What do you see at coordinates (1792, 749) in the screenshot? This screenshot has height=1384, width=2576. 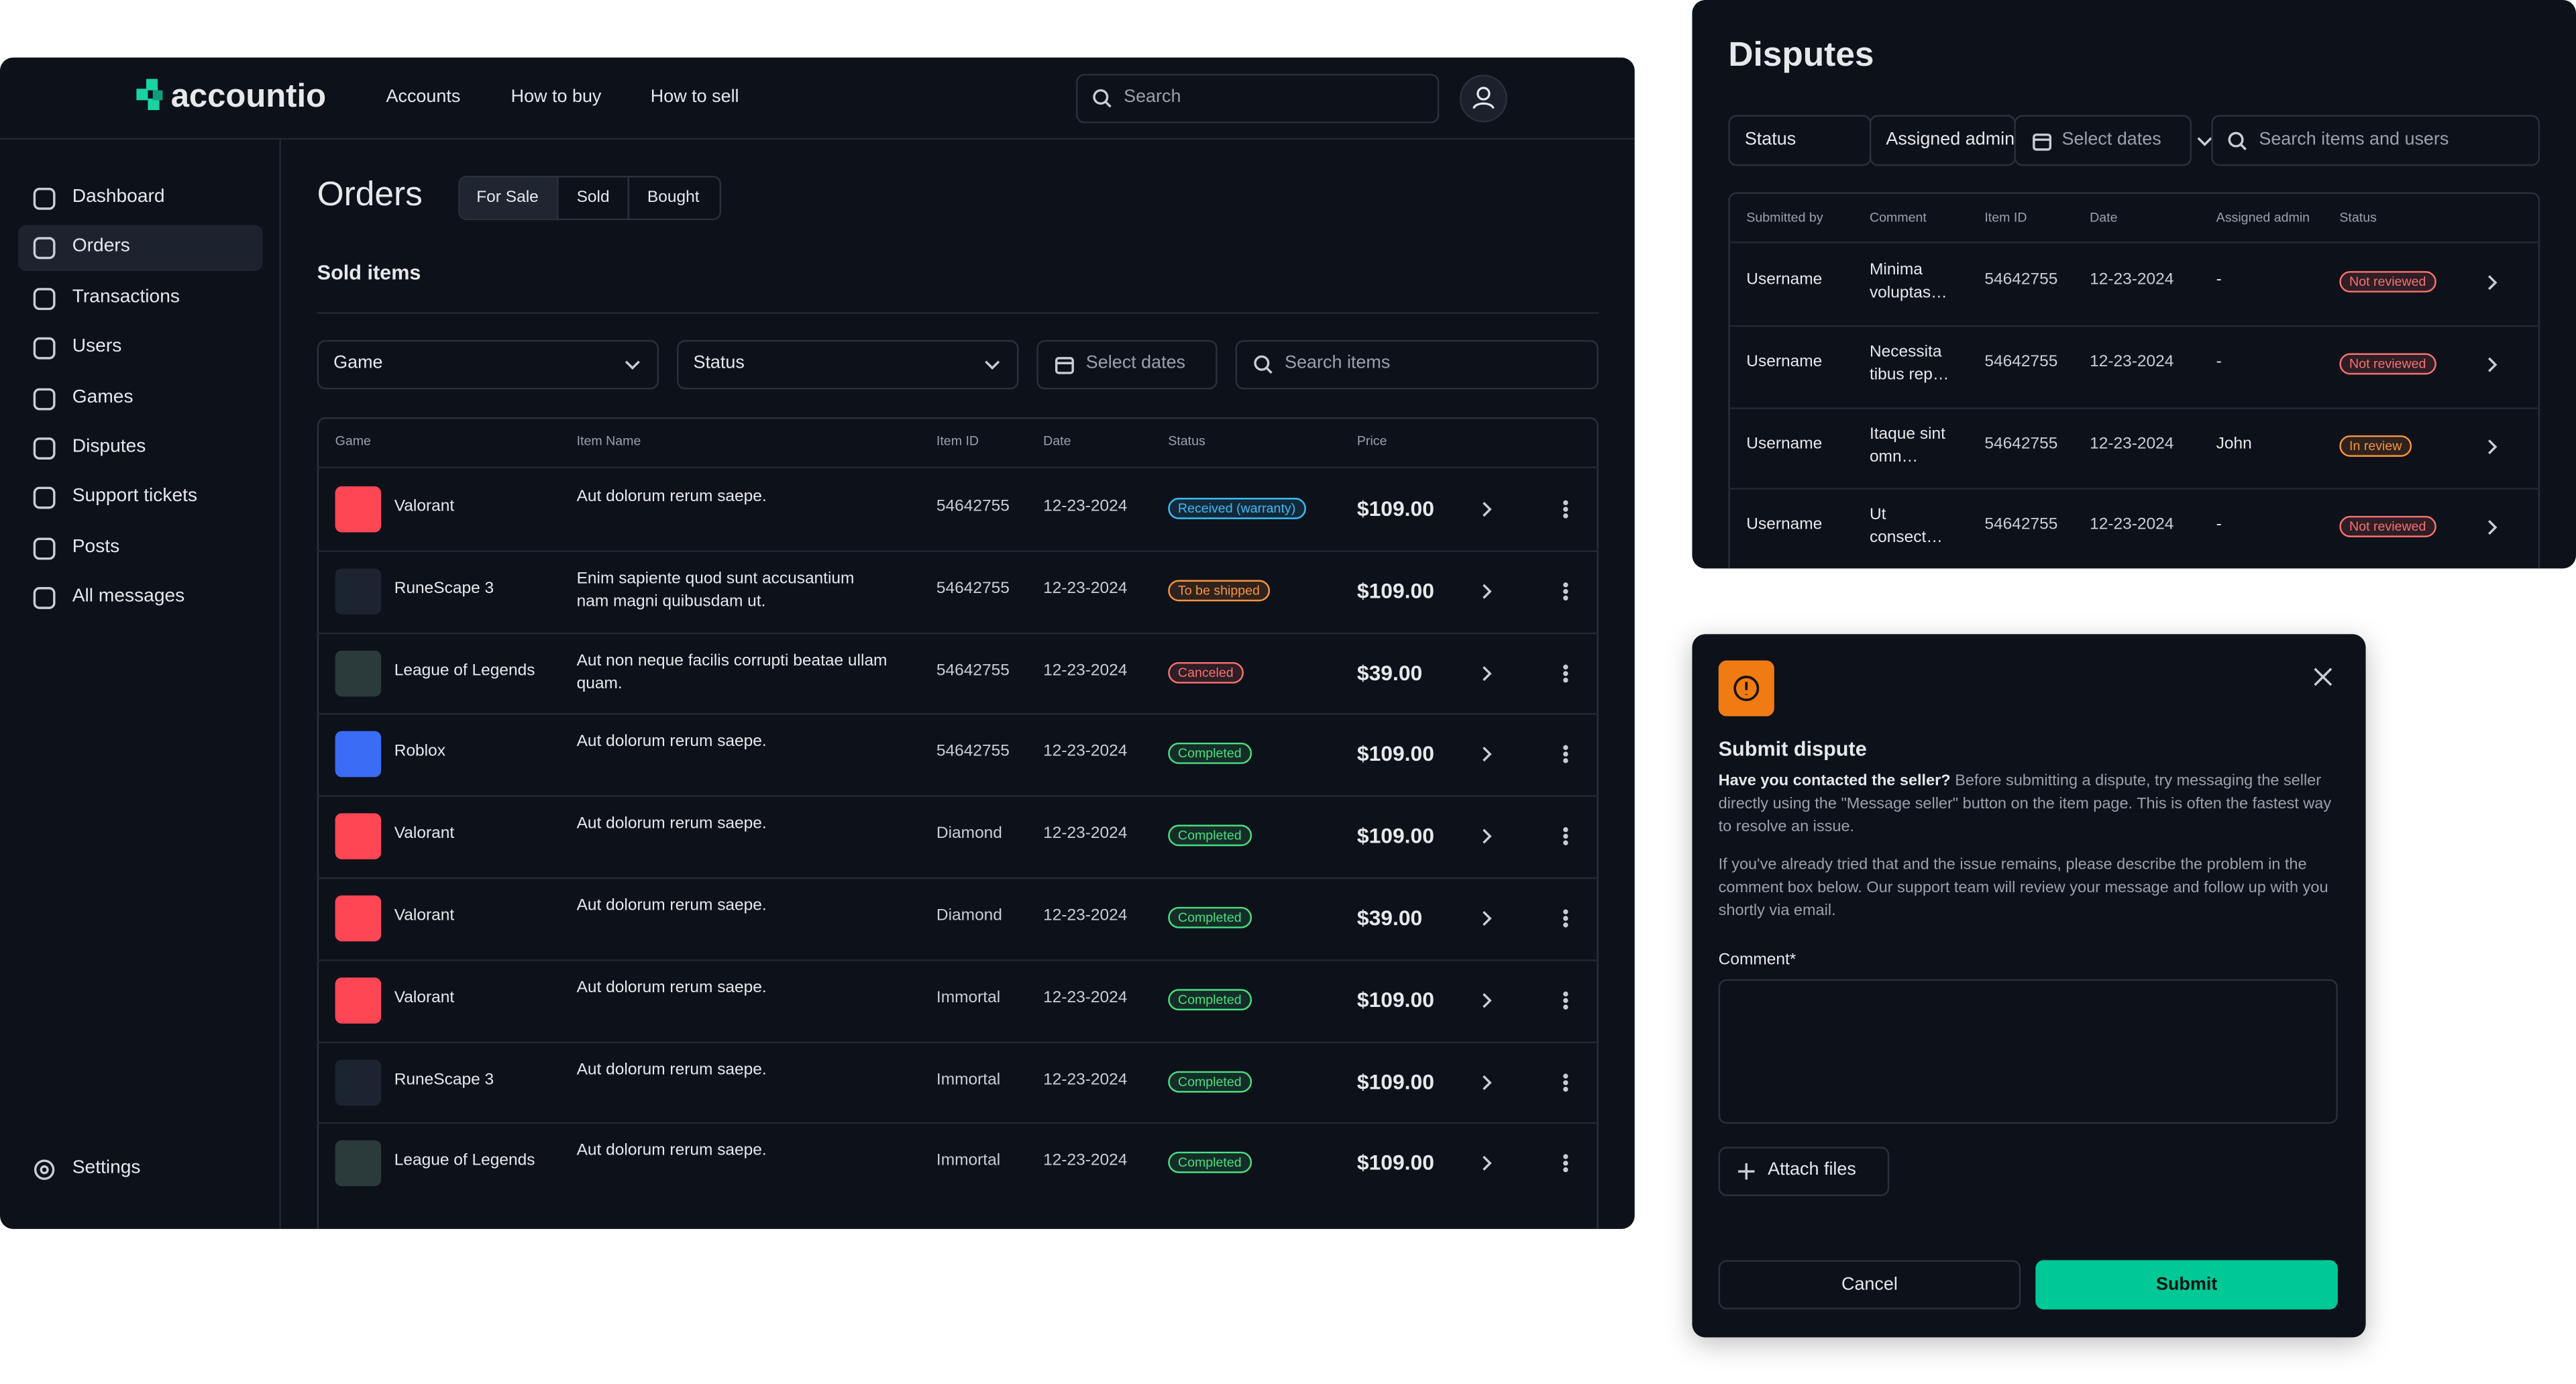 I see `modal-title: Submit dispute` at bounding box center [1792, 749].